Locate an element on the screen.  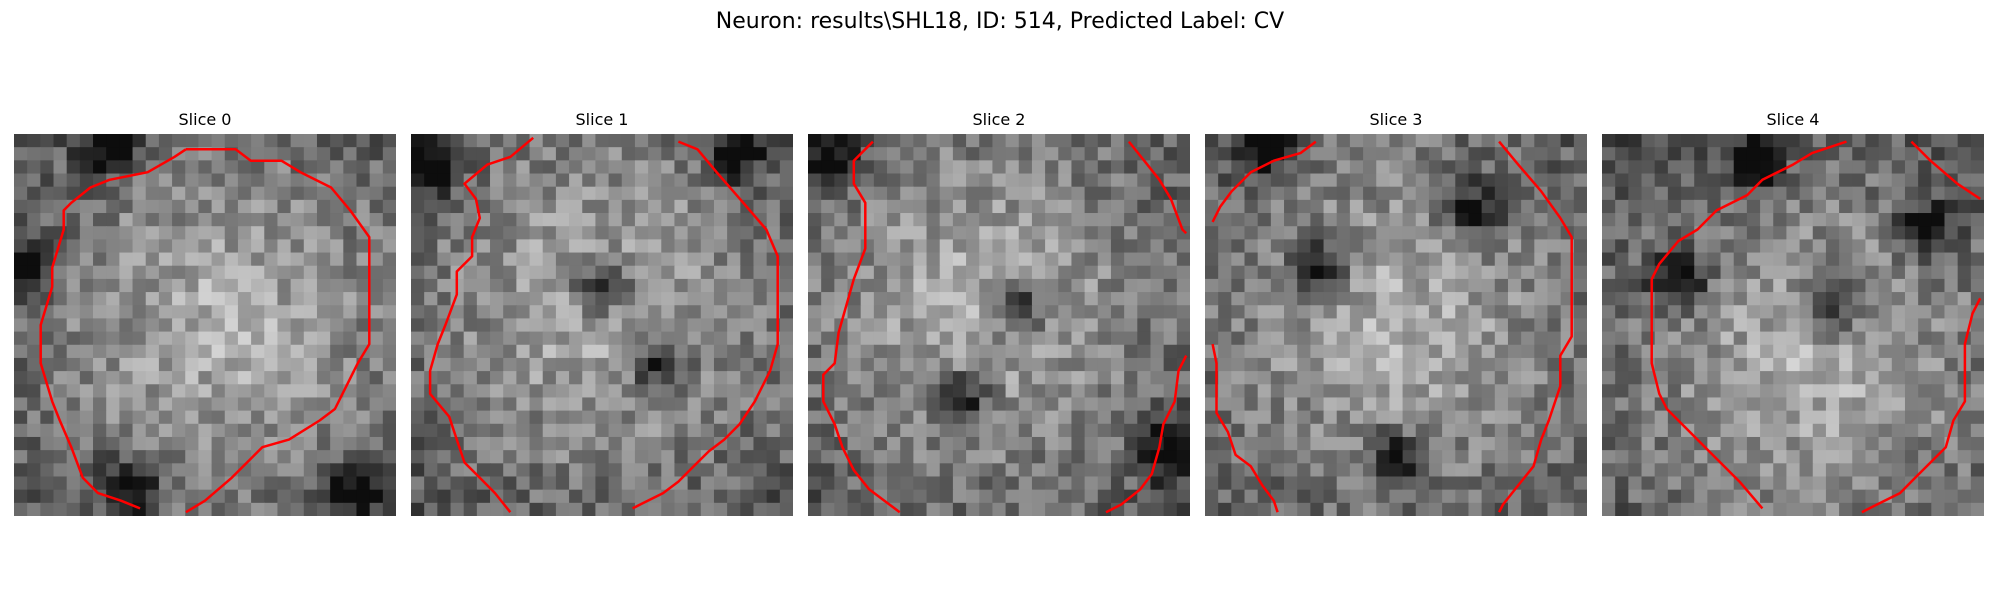
slice-panel-3: Slice 3 is located at coordinates (1396, 313).